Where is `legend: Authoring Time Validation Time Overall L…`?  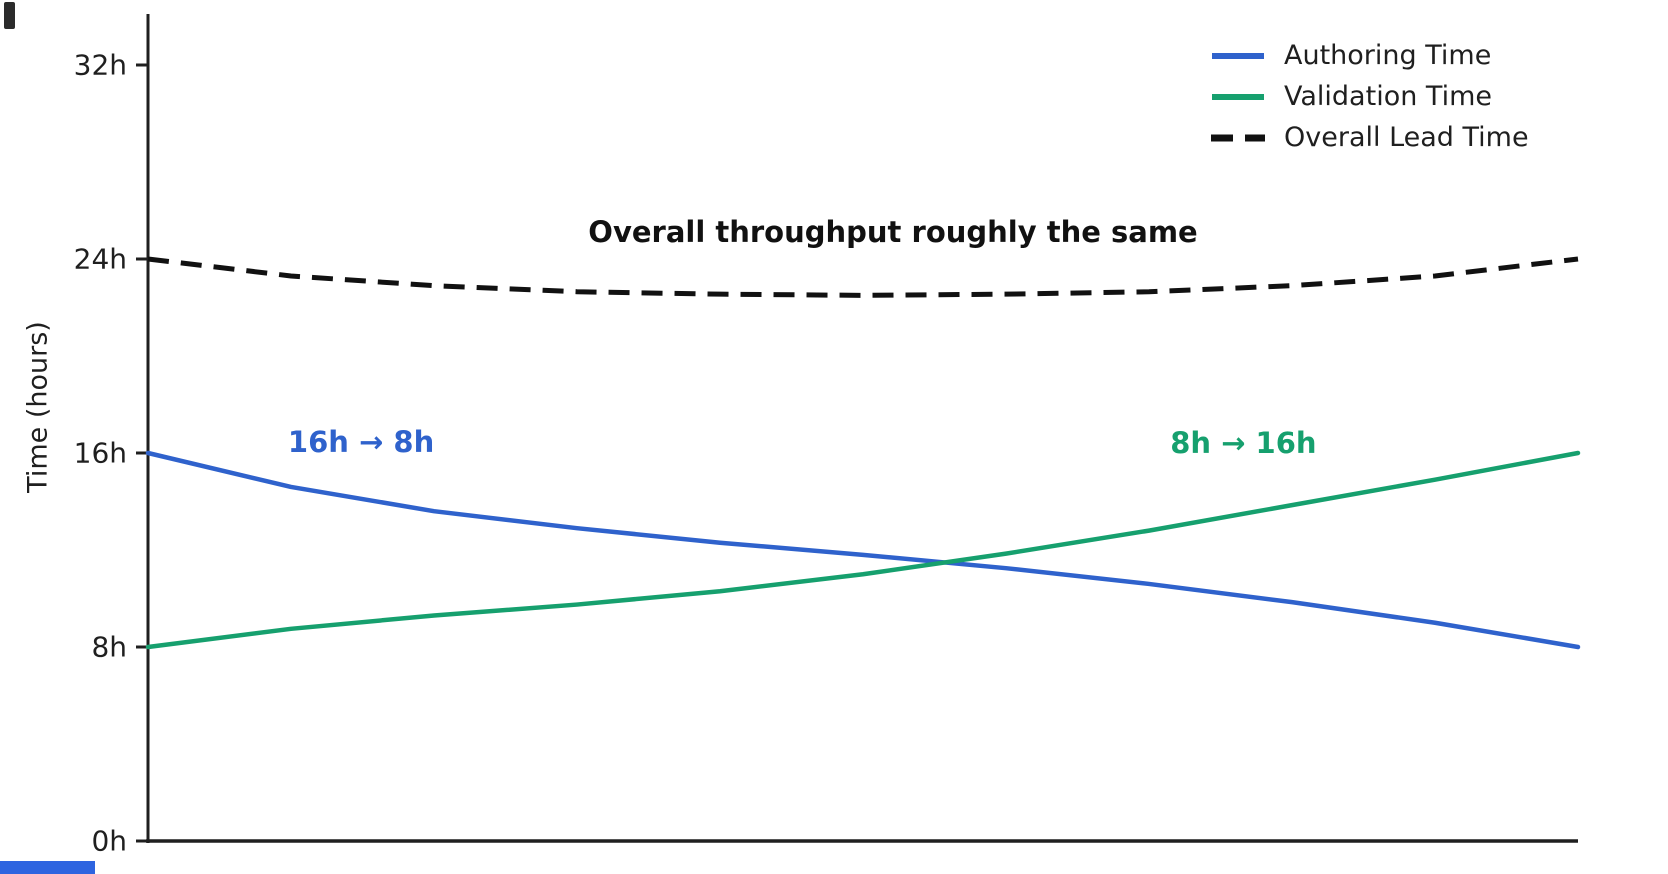 legend: Authoring Time Validation Time Overall L… is located at coordinates (1369, 96).